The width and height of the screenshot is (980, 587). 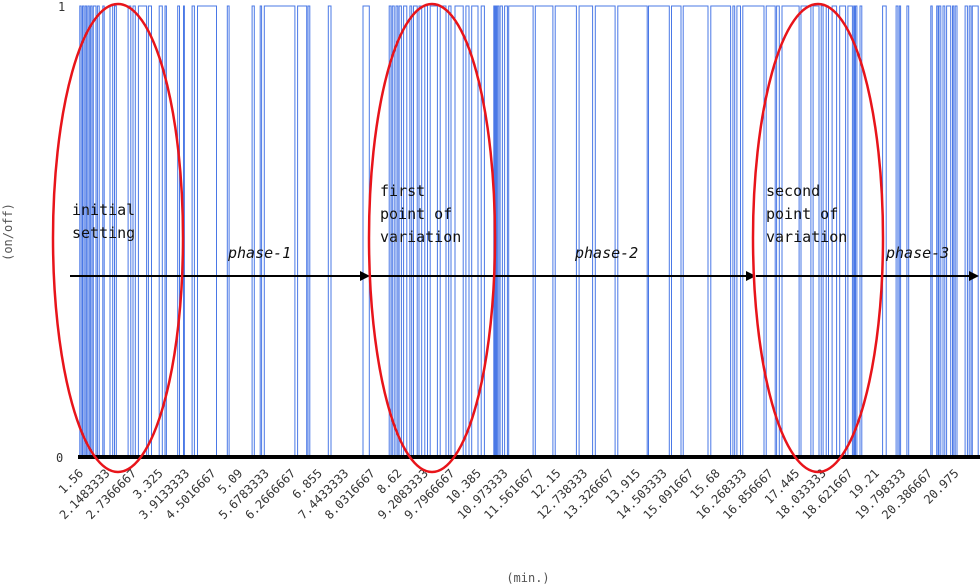 I want to click on second-variation-ellipse, so click(x=818, y=238).